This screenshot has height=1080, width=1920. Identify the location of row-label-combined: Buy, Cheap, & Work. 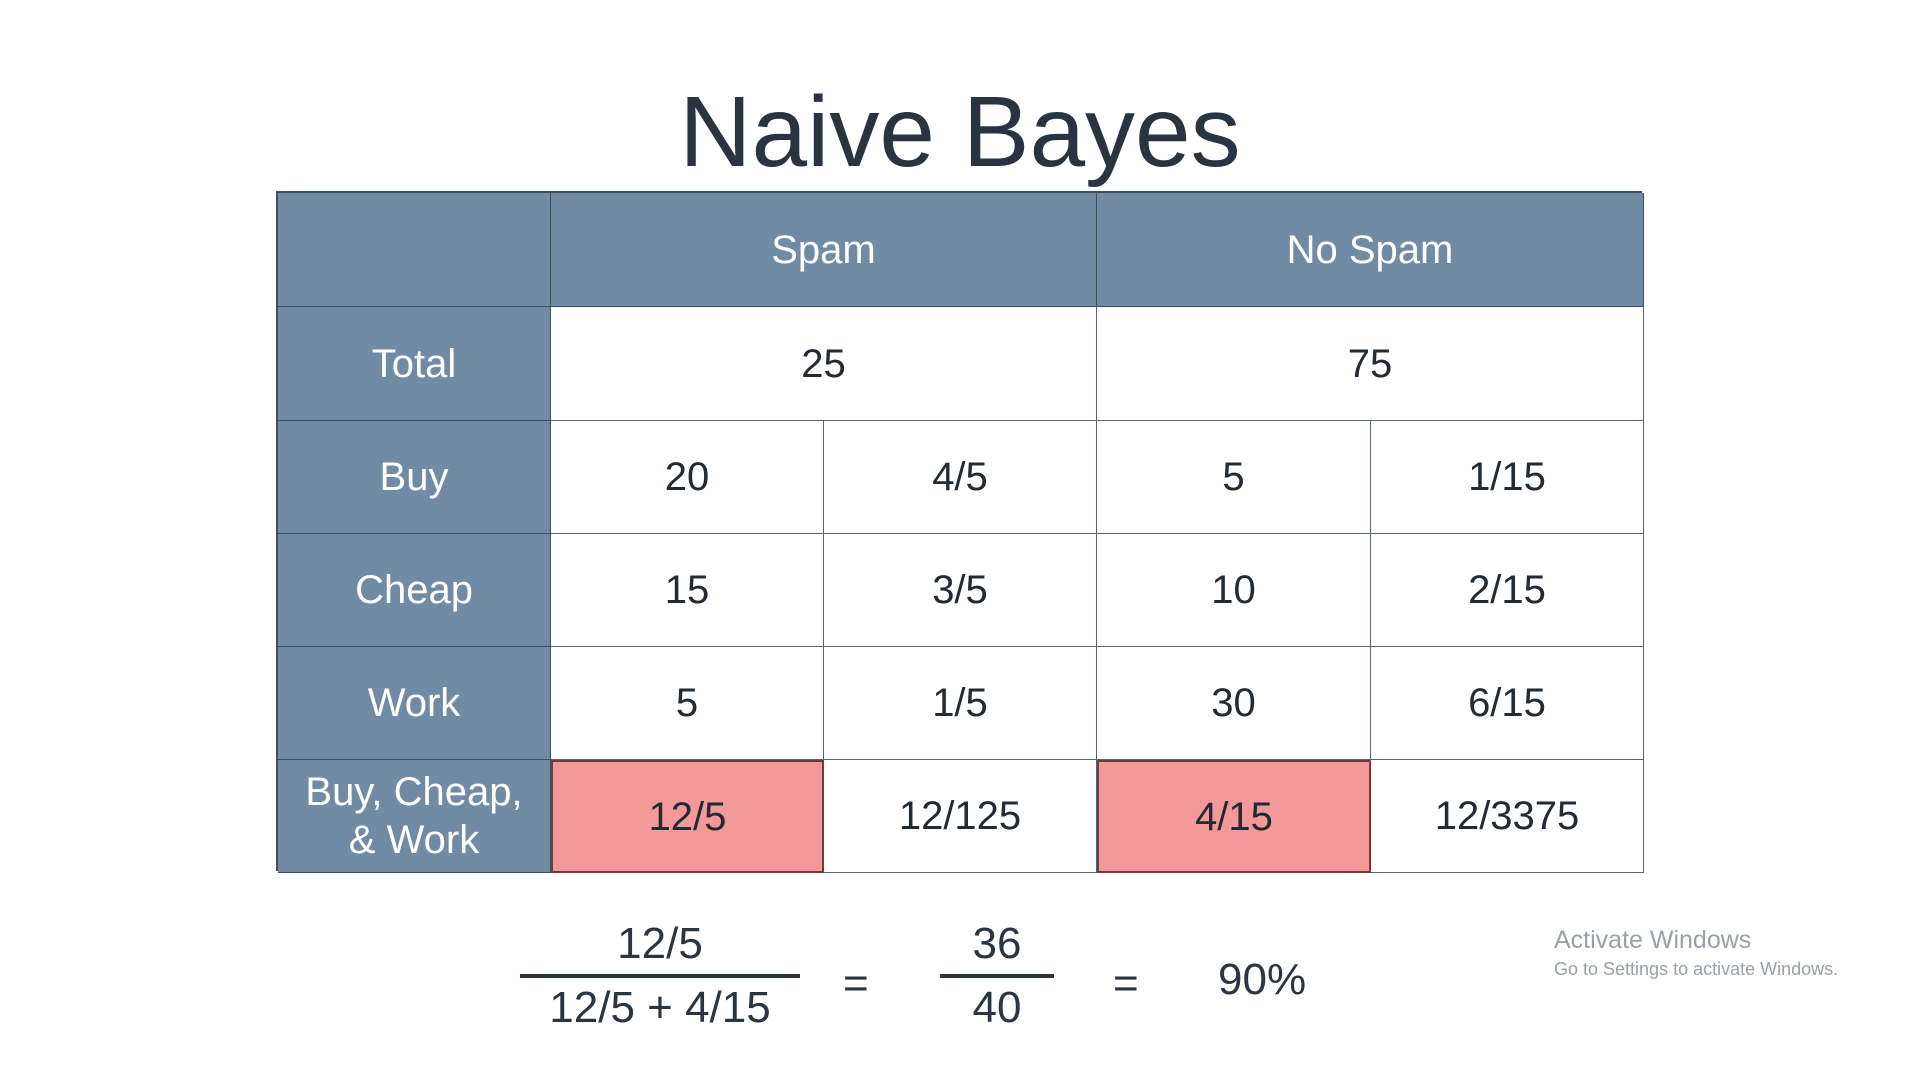
(414, 816).